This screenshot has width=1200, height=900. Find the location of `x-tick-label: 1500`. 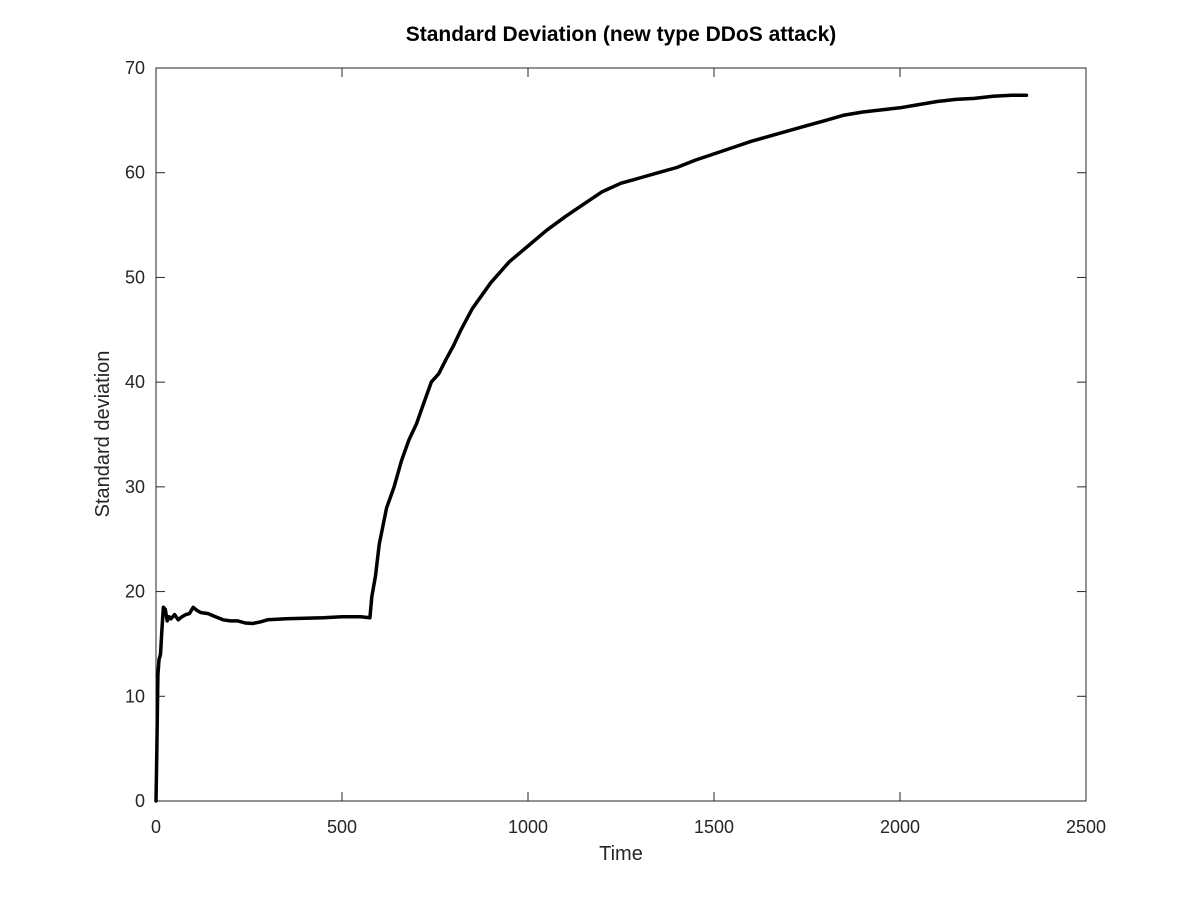

x-tick-label: 1500 is located at coordinates (714, 827).